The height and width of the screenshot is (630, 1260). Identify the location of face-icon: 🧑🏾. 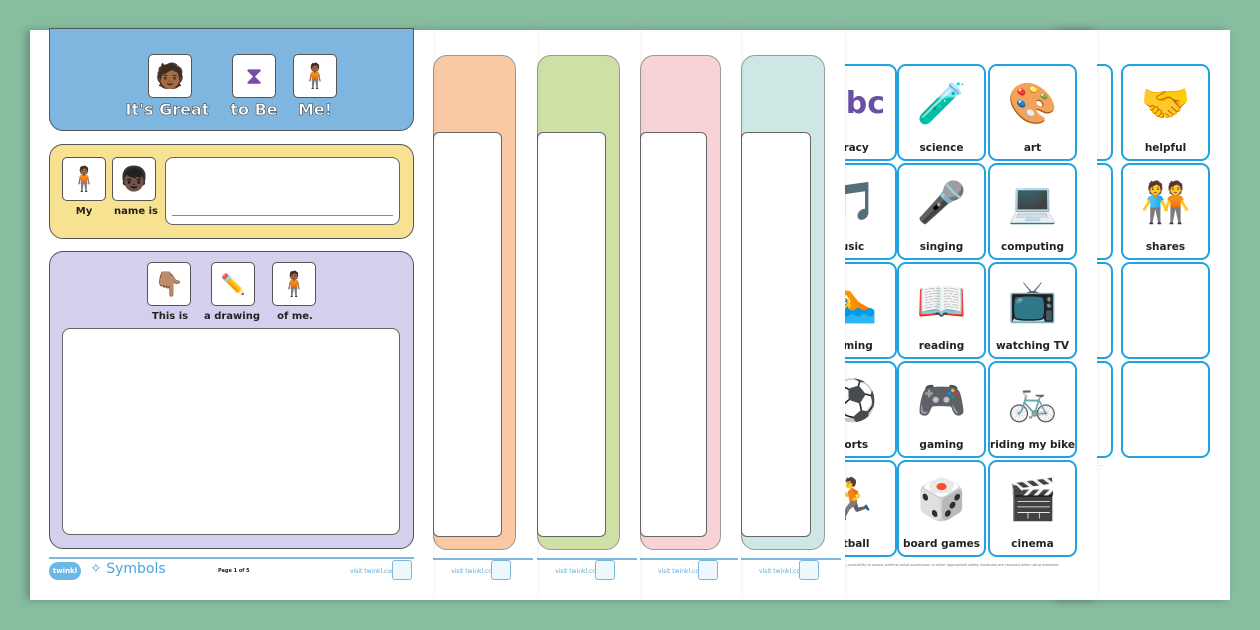
(170, 76).